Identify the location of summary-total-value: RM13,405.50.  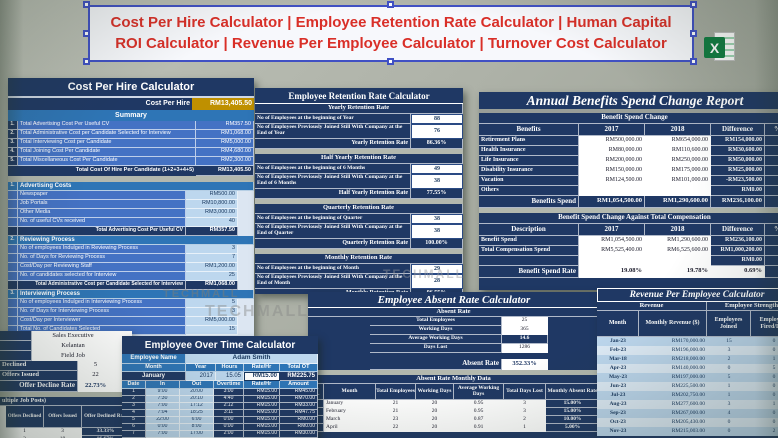
(225, 171).